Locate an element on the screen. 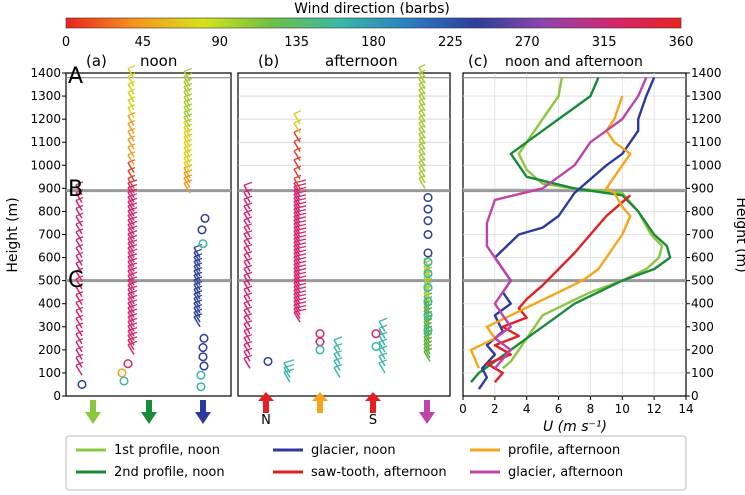  y-tick-label: 1100 is located at coordinates (706, 142).